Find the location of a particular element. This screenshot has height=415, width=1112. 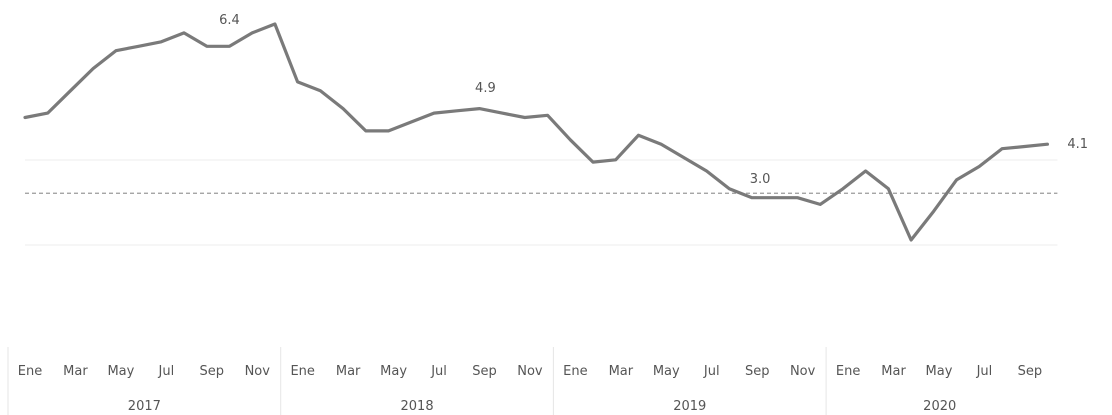

data-label: 4.1 is located at coordinates (1077, 144).